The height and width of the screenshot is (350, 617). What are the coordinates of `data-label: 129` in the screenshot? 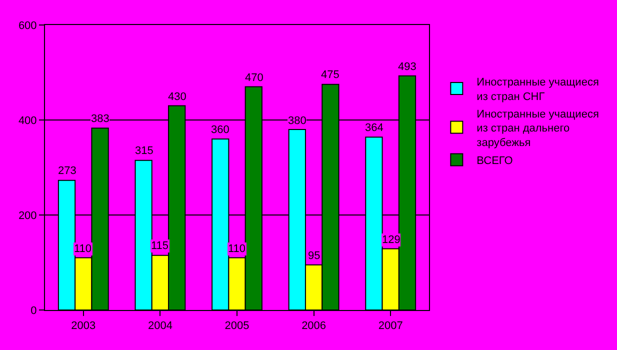 It's located at (391, 240).